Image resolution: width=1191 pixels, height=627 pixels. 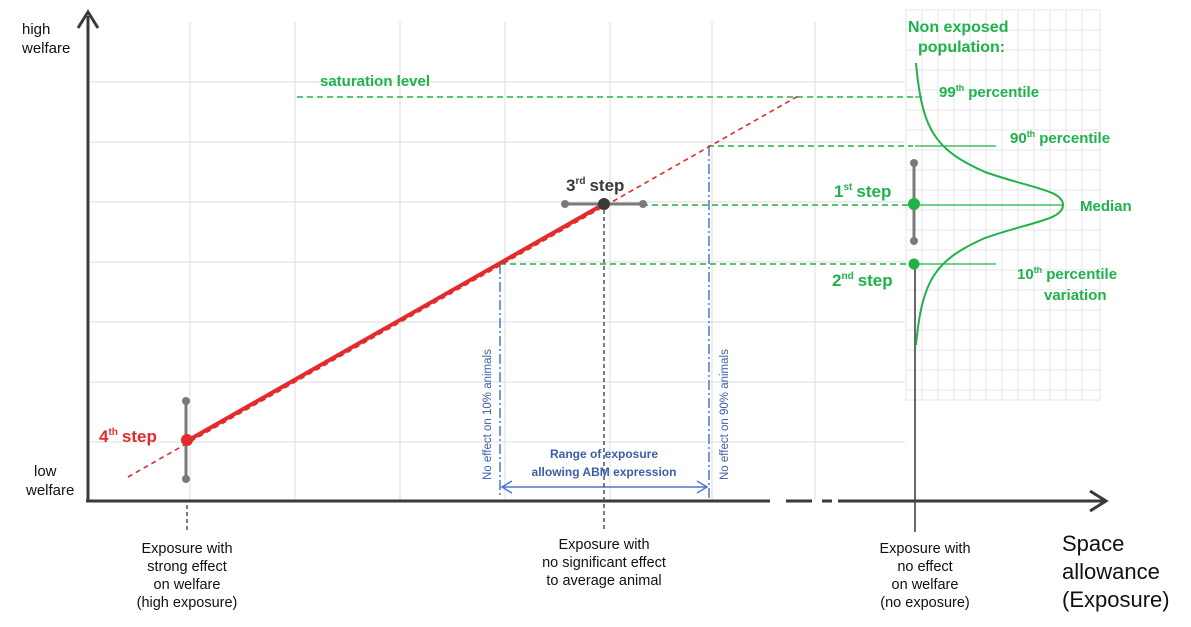 I want to click on step4-label: 4th step, so click(x=128, y=436).